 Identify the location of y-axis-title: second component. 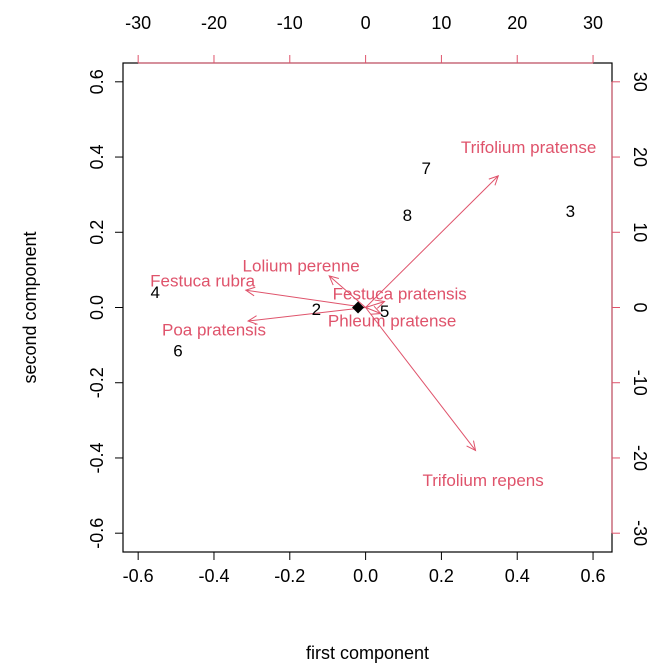
(30, 307).